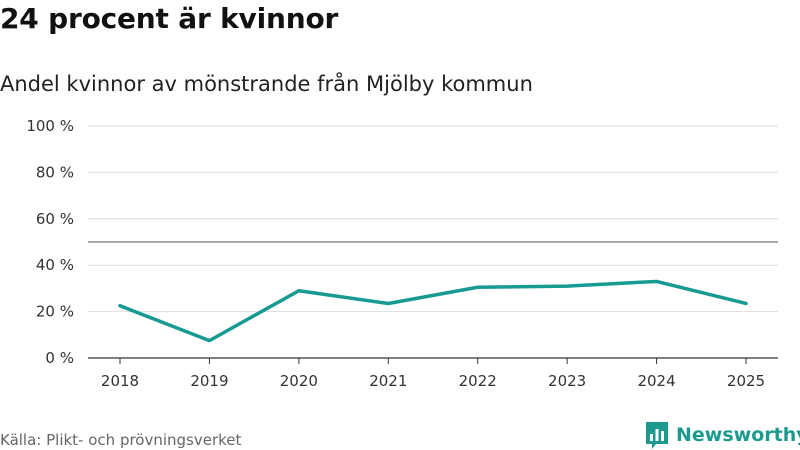  I want to click on newsworthy-logo: Newsworthy, so click(722, 435).